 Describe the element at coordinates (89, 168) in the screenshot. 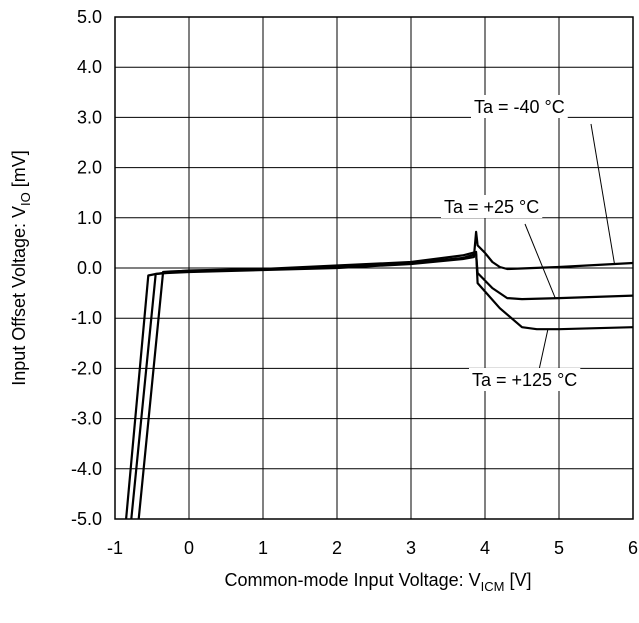

I see `y-tick-label: 2.0` at that location.